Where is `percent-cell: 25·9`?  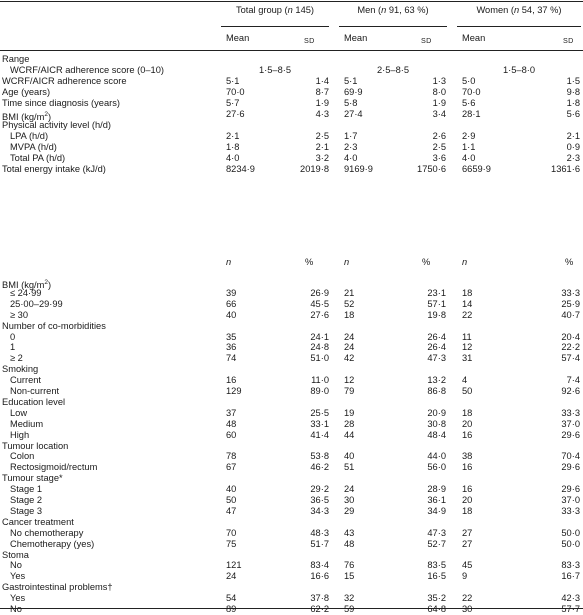
percent-cell: 25·9 is located at coordinates (570, 303).